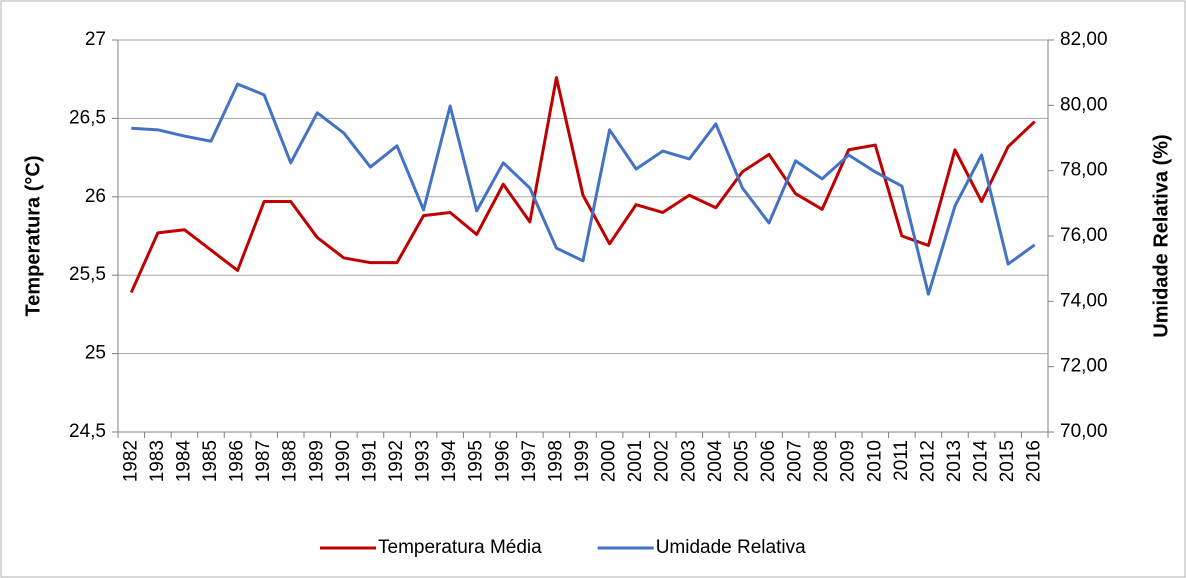 This screenshot has height=578, width=1186. What do you see at coordinates (662, 461) in the screenshot?
I see `x-tick-label: 2002` at bounding box center [662, 461].